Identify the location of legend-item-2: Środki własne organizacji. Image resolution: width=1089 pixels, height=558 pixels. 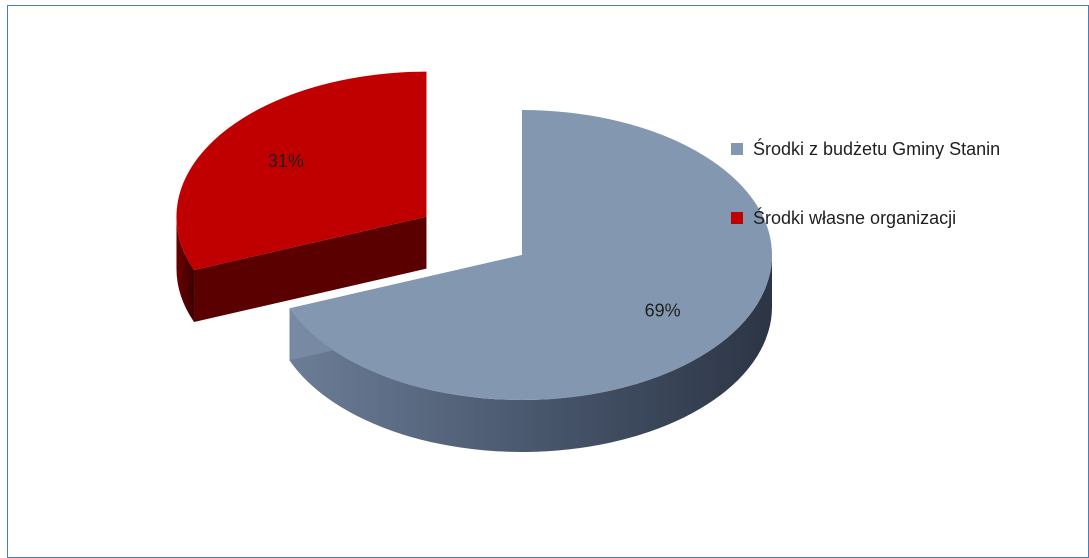
(843, 217).